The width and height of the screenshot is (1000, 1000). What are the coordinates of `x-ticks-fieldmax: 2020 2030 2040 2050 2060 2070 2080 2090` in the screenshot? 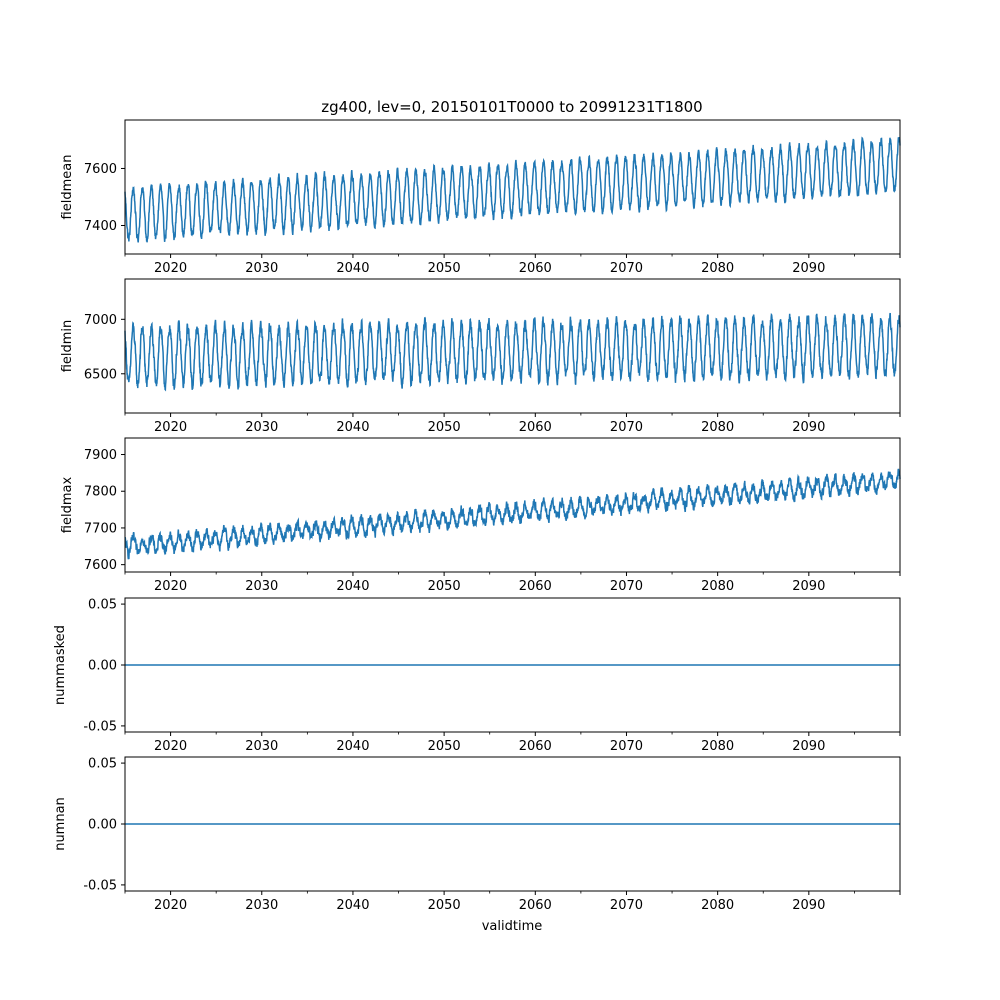 It's located at (512, 583).